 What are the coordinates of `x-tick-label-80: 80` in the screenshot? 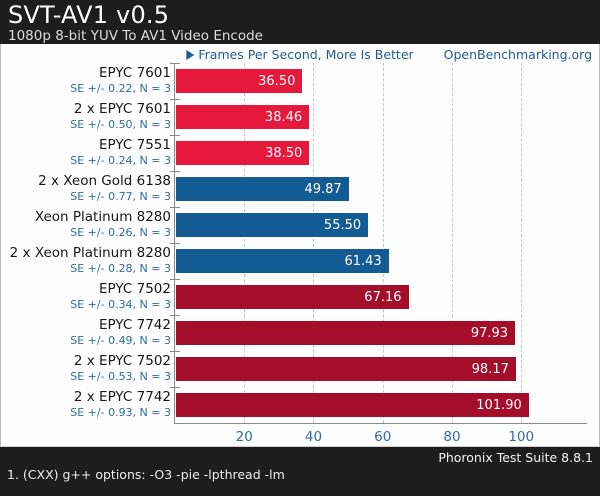 It's located at (452, 437).